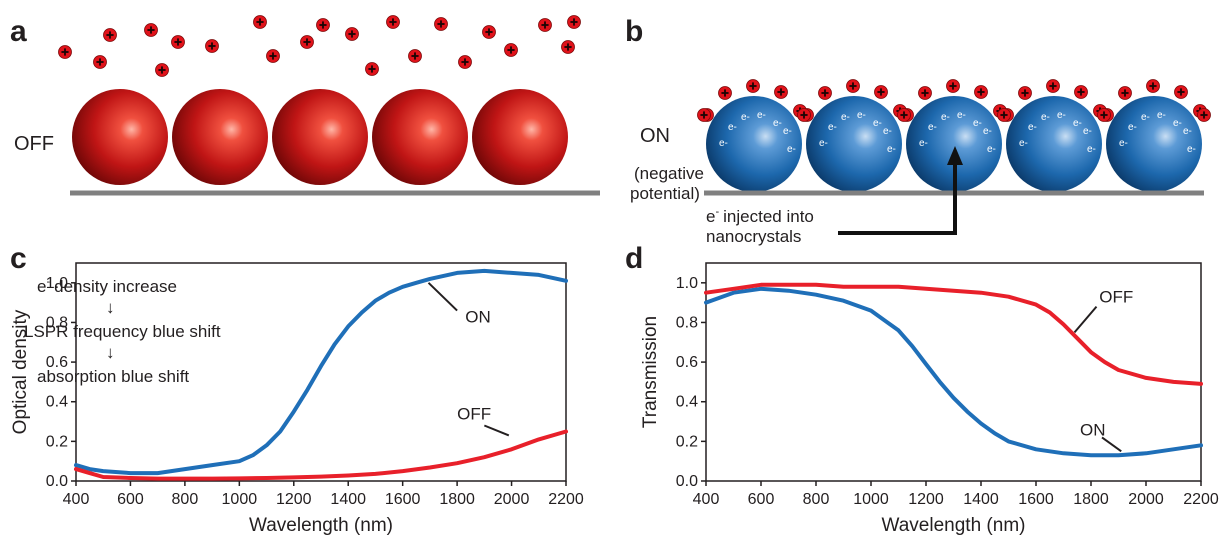 This screenshot has height=540, width=1225. Describe the element at coordinates (130, 499) in the screenshot. I see `x-tick-label: 600` at that location.